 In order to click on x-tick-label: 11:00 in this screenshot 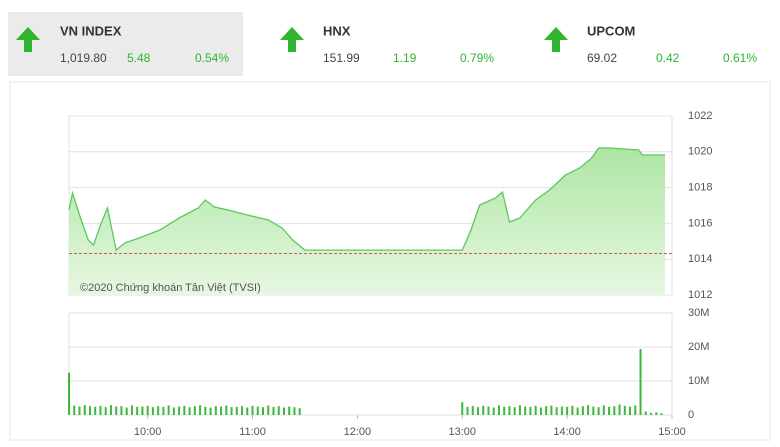, I will do `click(252, 432)`.